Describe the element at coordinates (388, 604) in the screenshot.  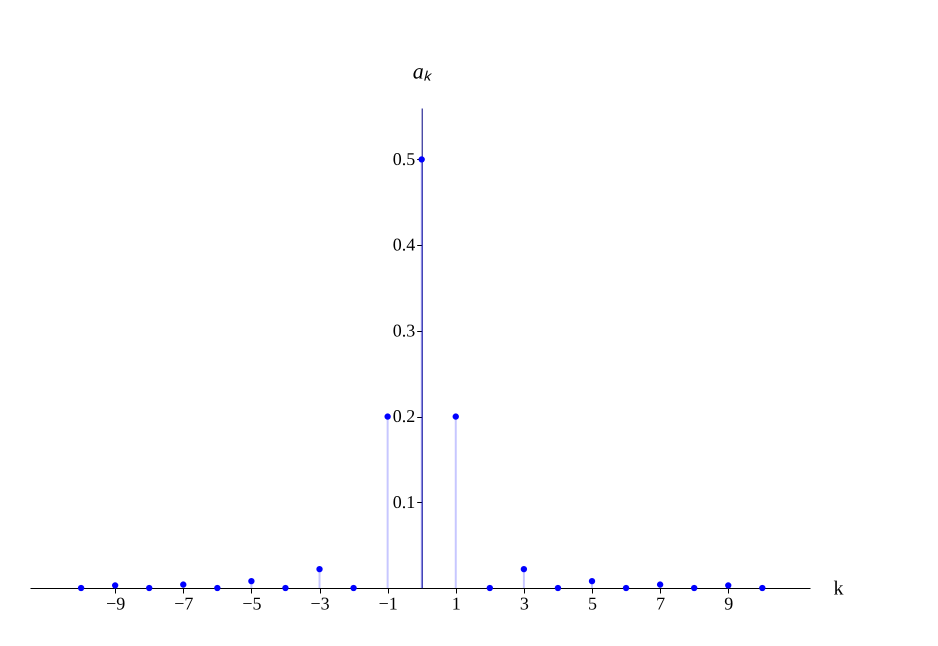
I see `x-tick-label: −1` at that location.